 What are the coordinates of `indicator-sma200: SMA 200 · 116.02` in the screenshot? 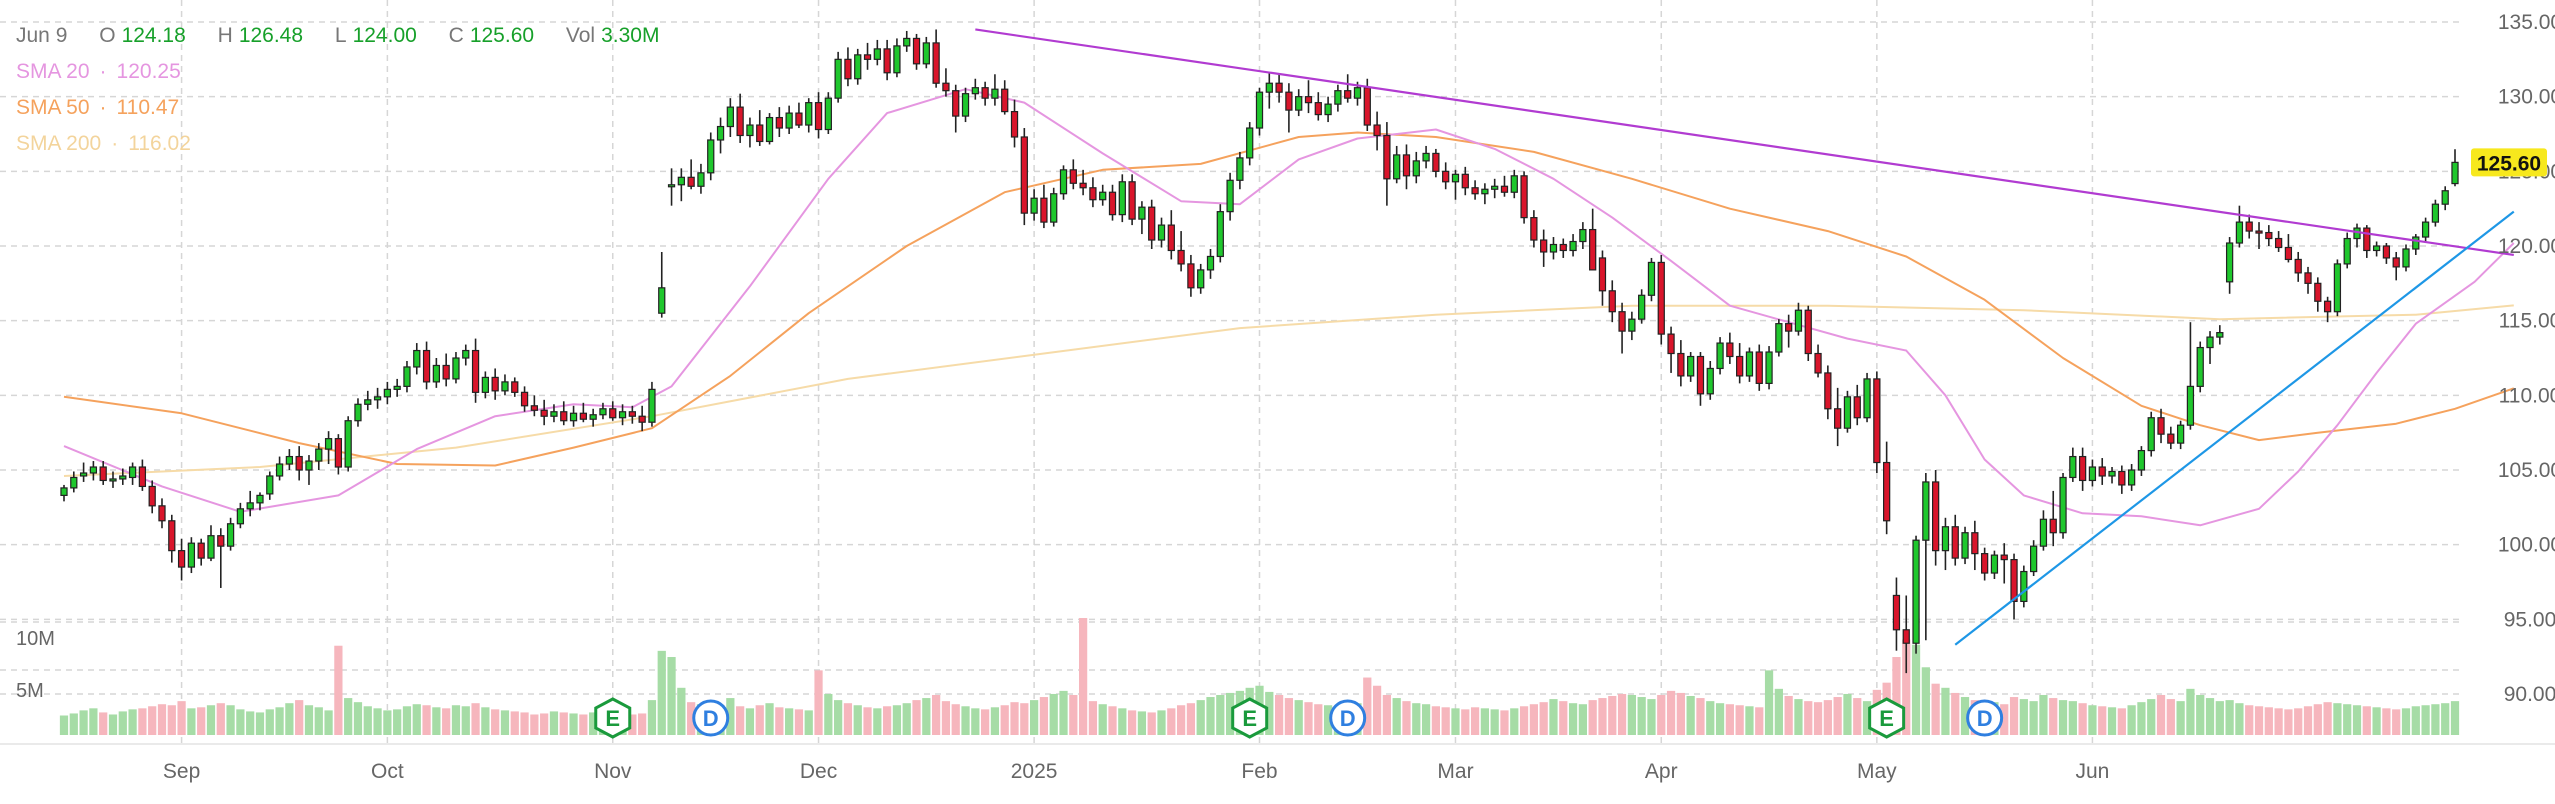 It's located at (337, 144).